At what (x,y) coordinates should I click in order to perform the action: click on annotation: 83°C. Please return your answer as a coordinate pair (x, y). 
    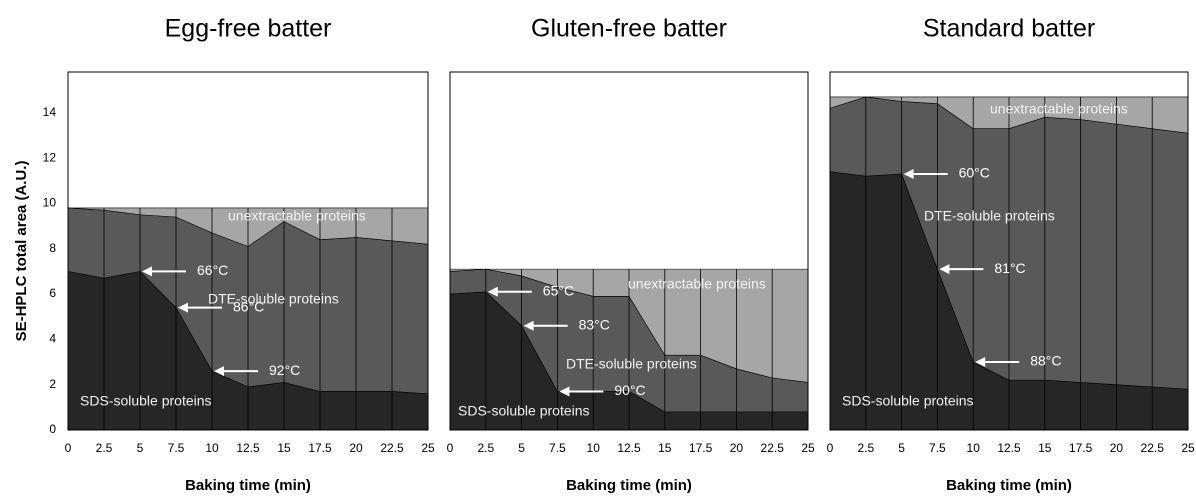
    Looking at the image, I should click on (594, 324).